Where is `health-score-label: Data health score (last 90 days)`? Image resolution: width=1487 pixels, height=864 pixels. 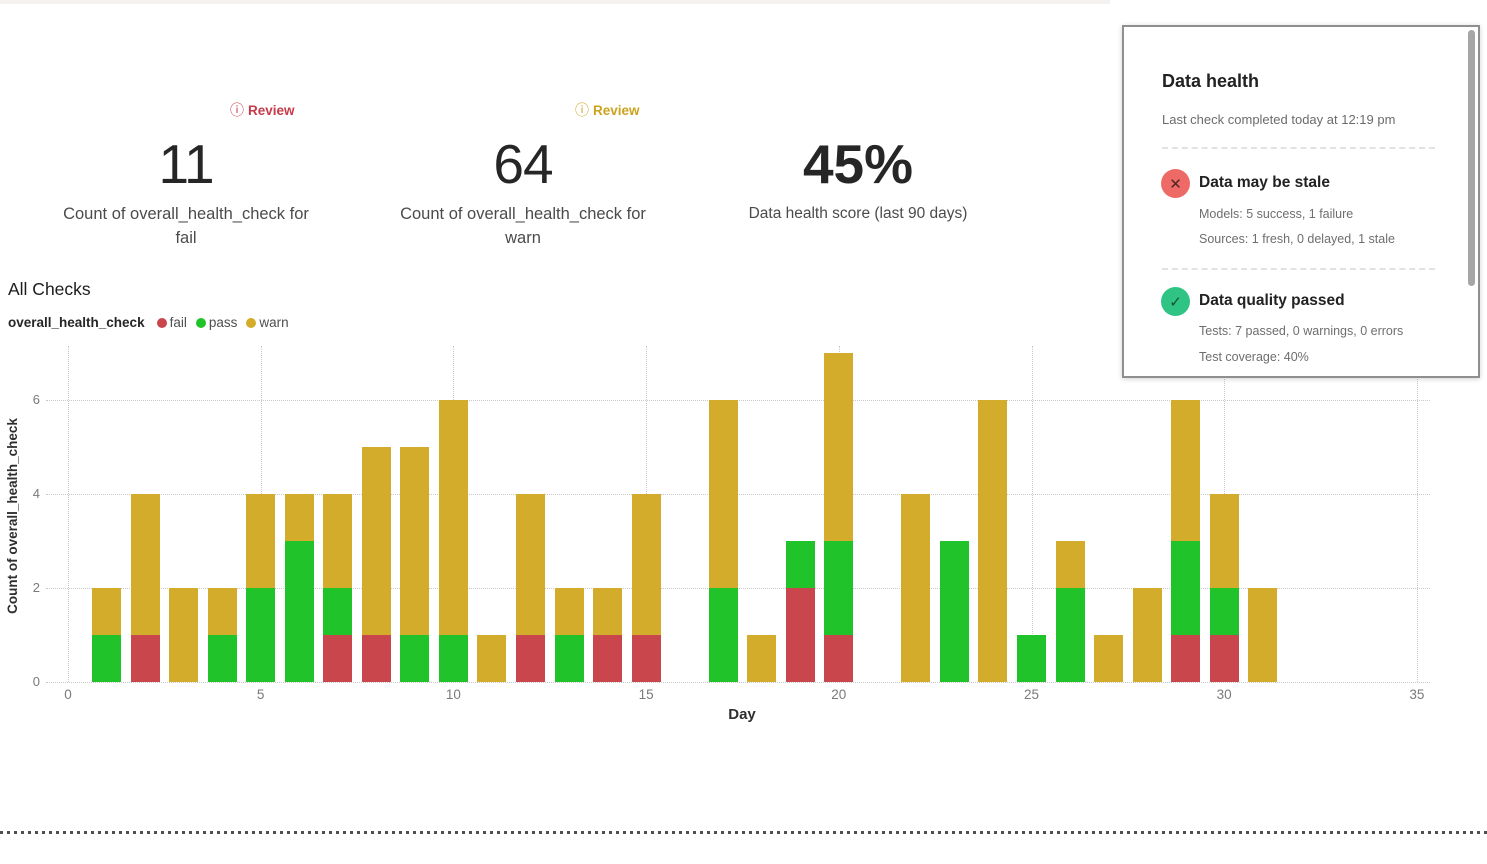
health-score-label: Data health score (last 90 days) is located at coordinates (858, 213).